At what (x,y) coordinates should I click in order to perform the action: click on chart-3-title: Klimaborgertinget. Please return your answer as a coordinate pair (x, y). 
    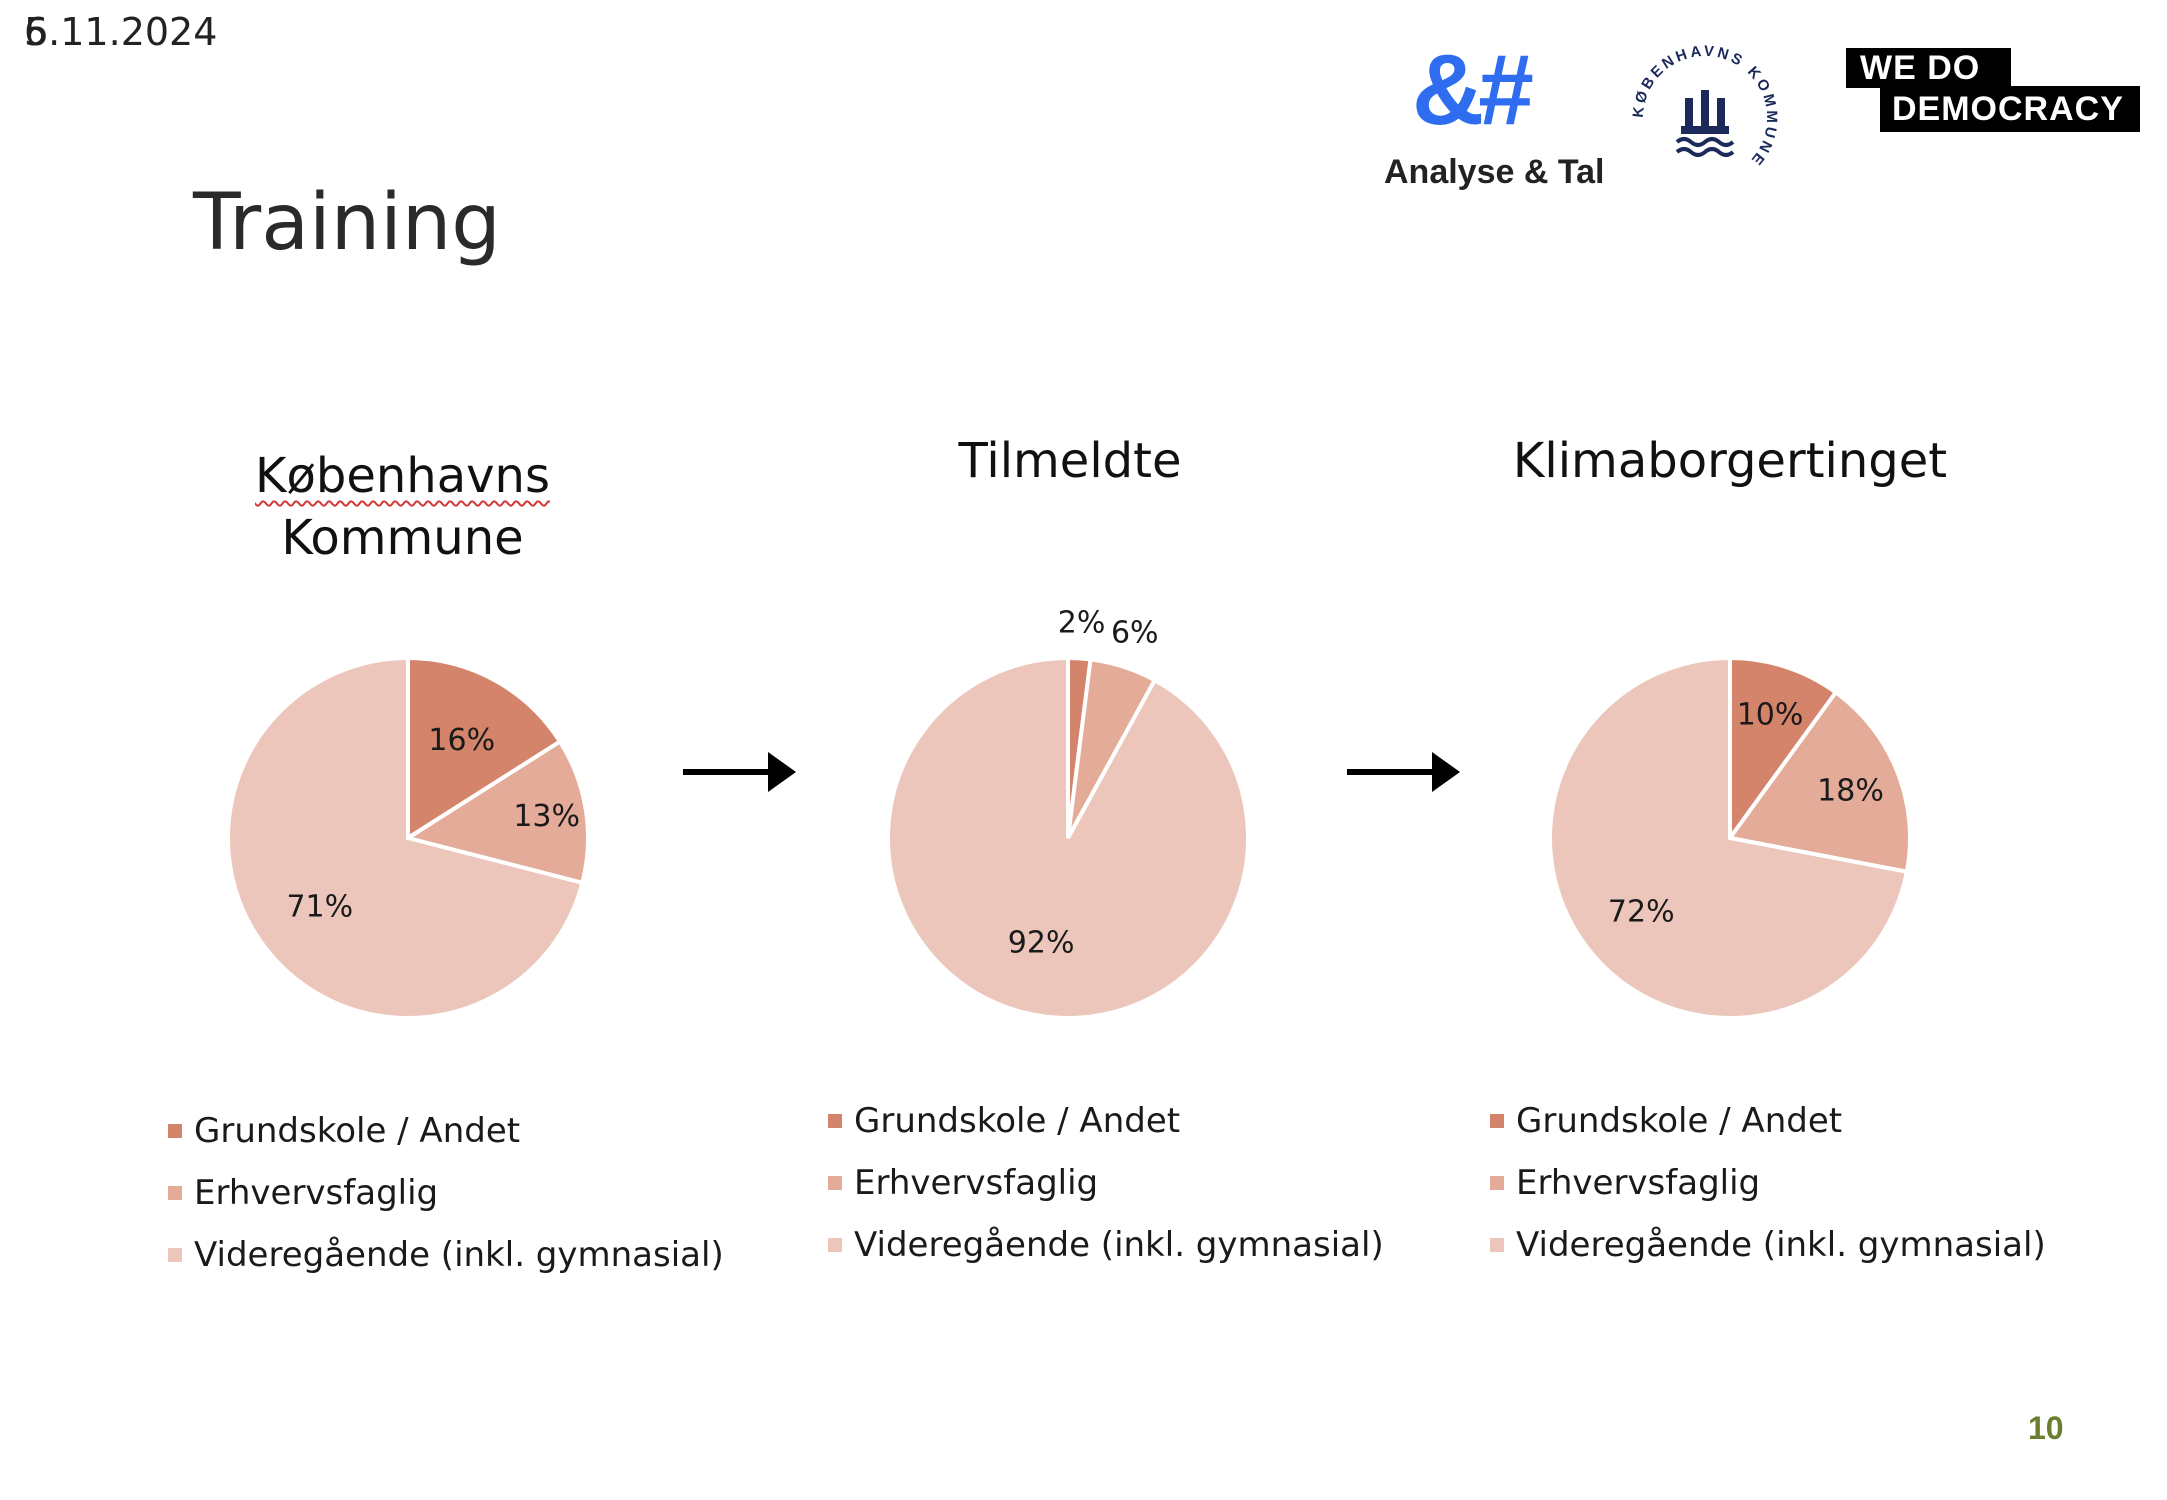
    Looking at the image, I should click on (1730, 461).